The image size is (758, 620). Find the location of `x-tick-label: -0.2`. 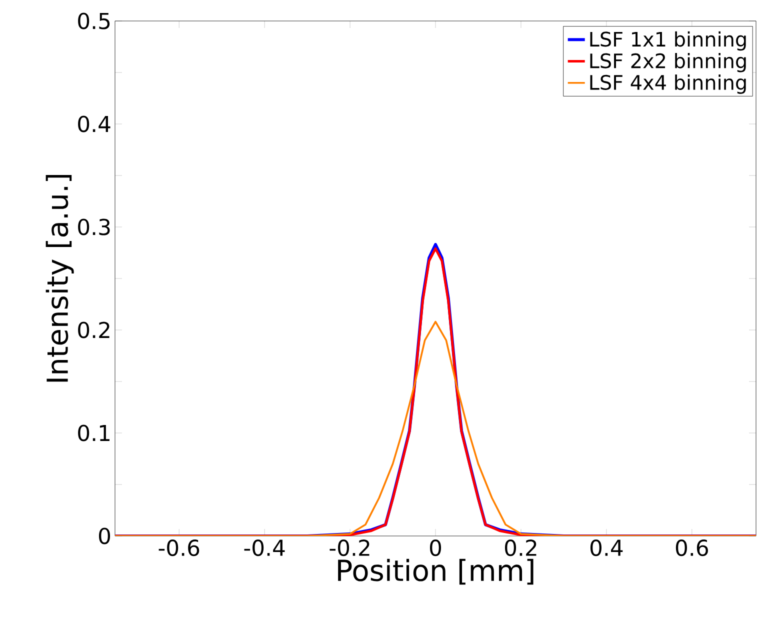

x-tick-label: -0.2 is located at coordinates (350, 548).